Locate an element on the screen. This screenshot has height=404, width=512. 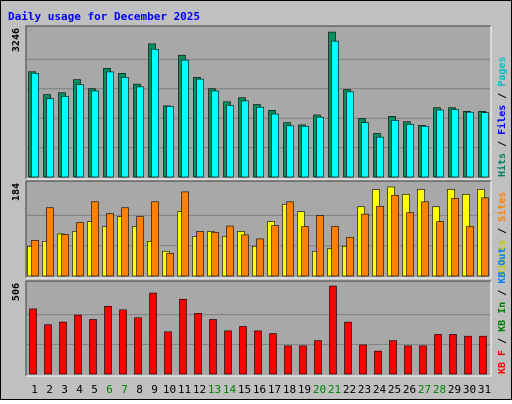
hits_panel-legend-item: Pages is located at coordinates (502, 72).